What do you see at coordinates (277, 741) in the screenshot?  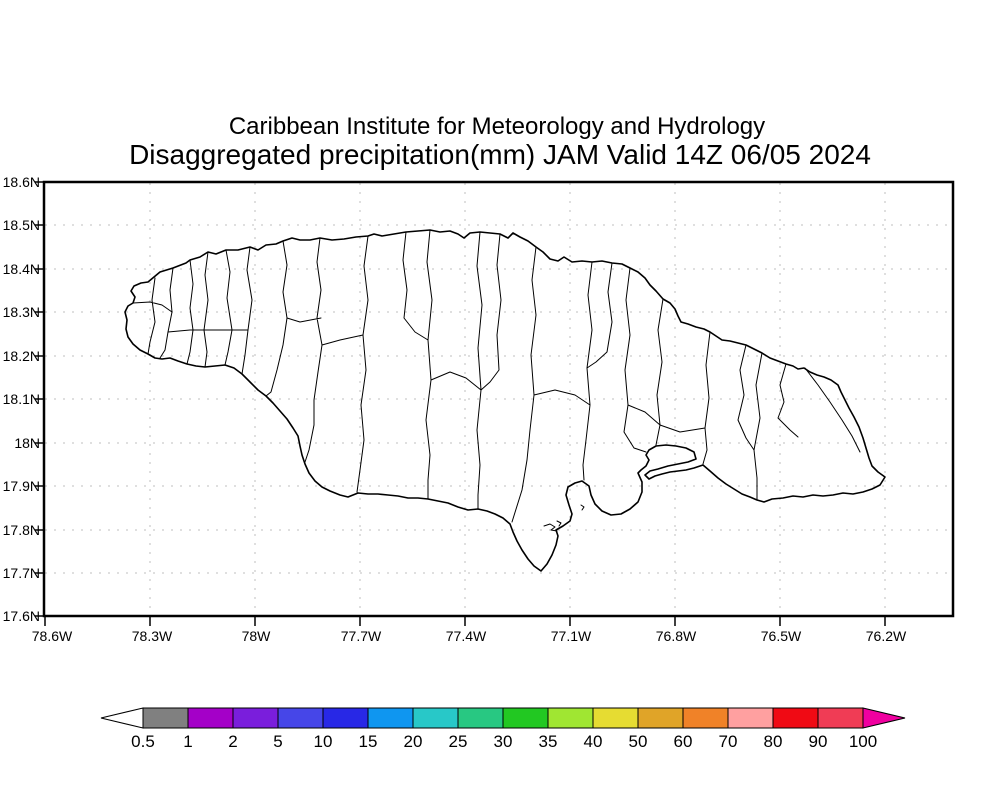 I see `colorbar-tick-label: 5` at bounding box center [277, 741].